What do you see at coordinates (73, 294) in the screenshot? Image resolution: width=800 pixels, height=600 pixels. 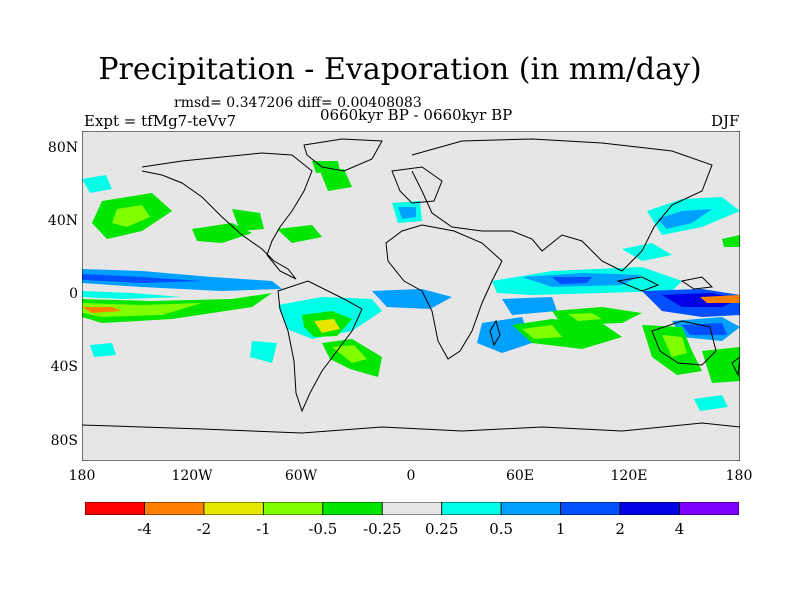 I see `y-tick-0: 0` at bounding box center [73, 294].